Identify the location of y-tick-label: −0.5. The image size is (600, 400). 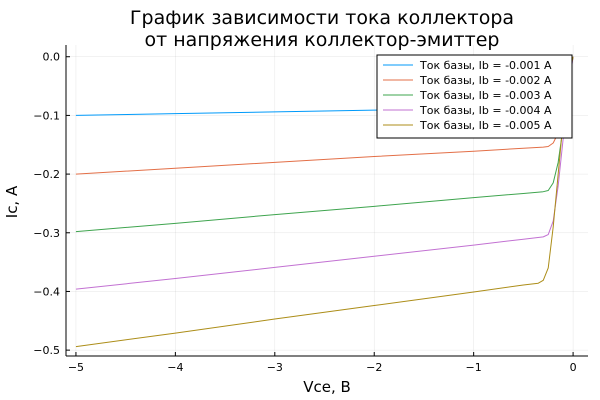
(46, 350).